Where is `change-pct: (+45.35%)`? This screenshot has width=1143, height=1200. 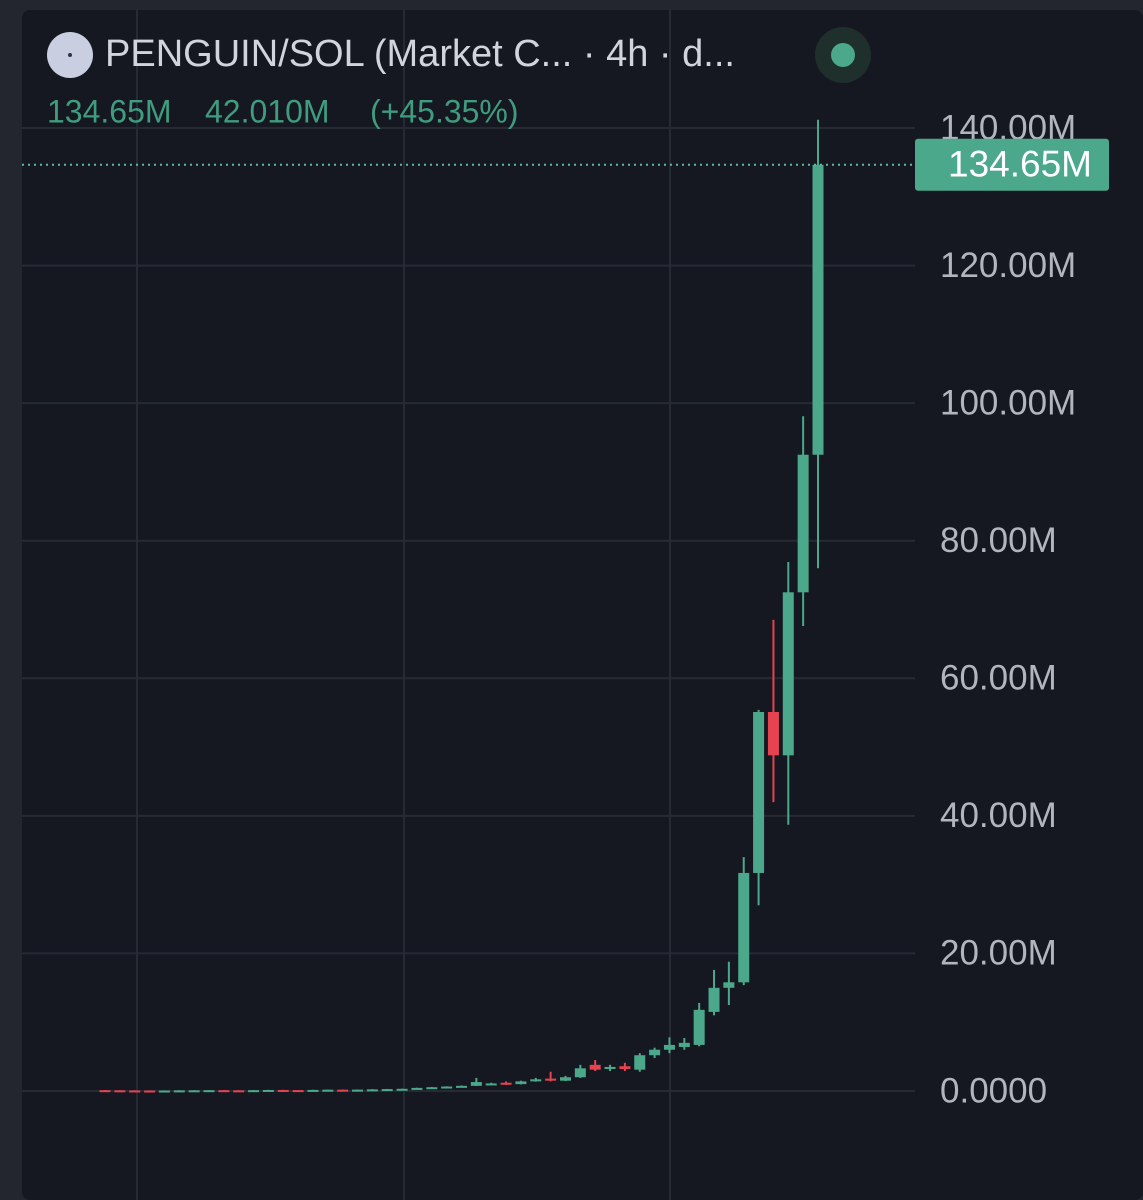 change-pct: (+45.35%) is located at coordinates (444, 111).